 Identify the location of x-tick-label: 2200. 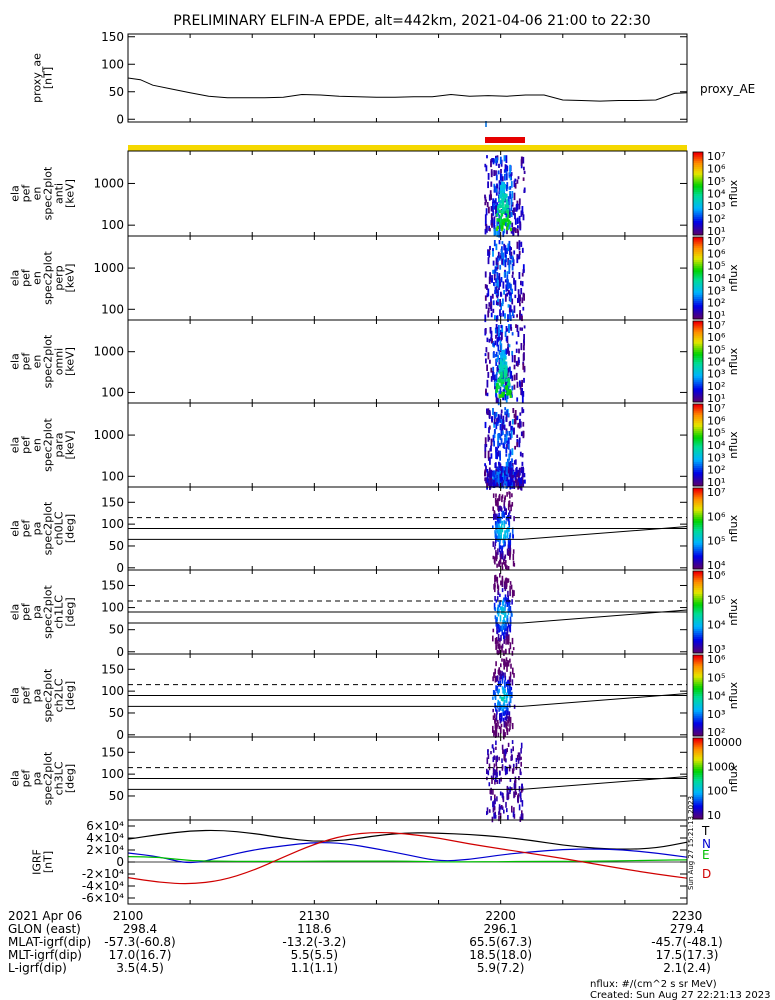
(500, 916).